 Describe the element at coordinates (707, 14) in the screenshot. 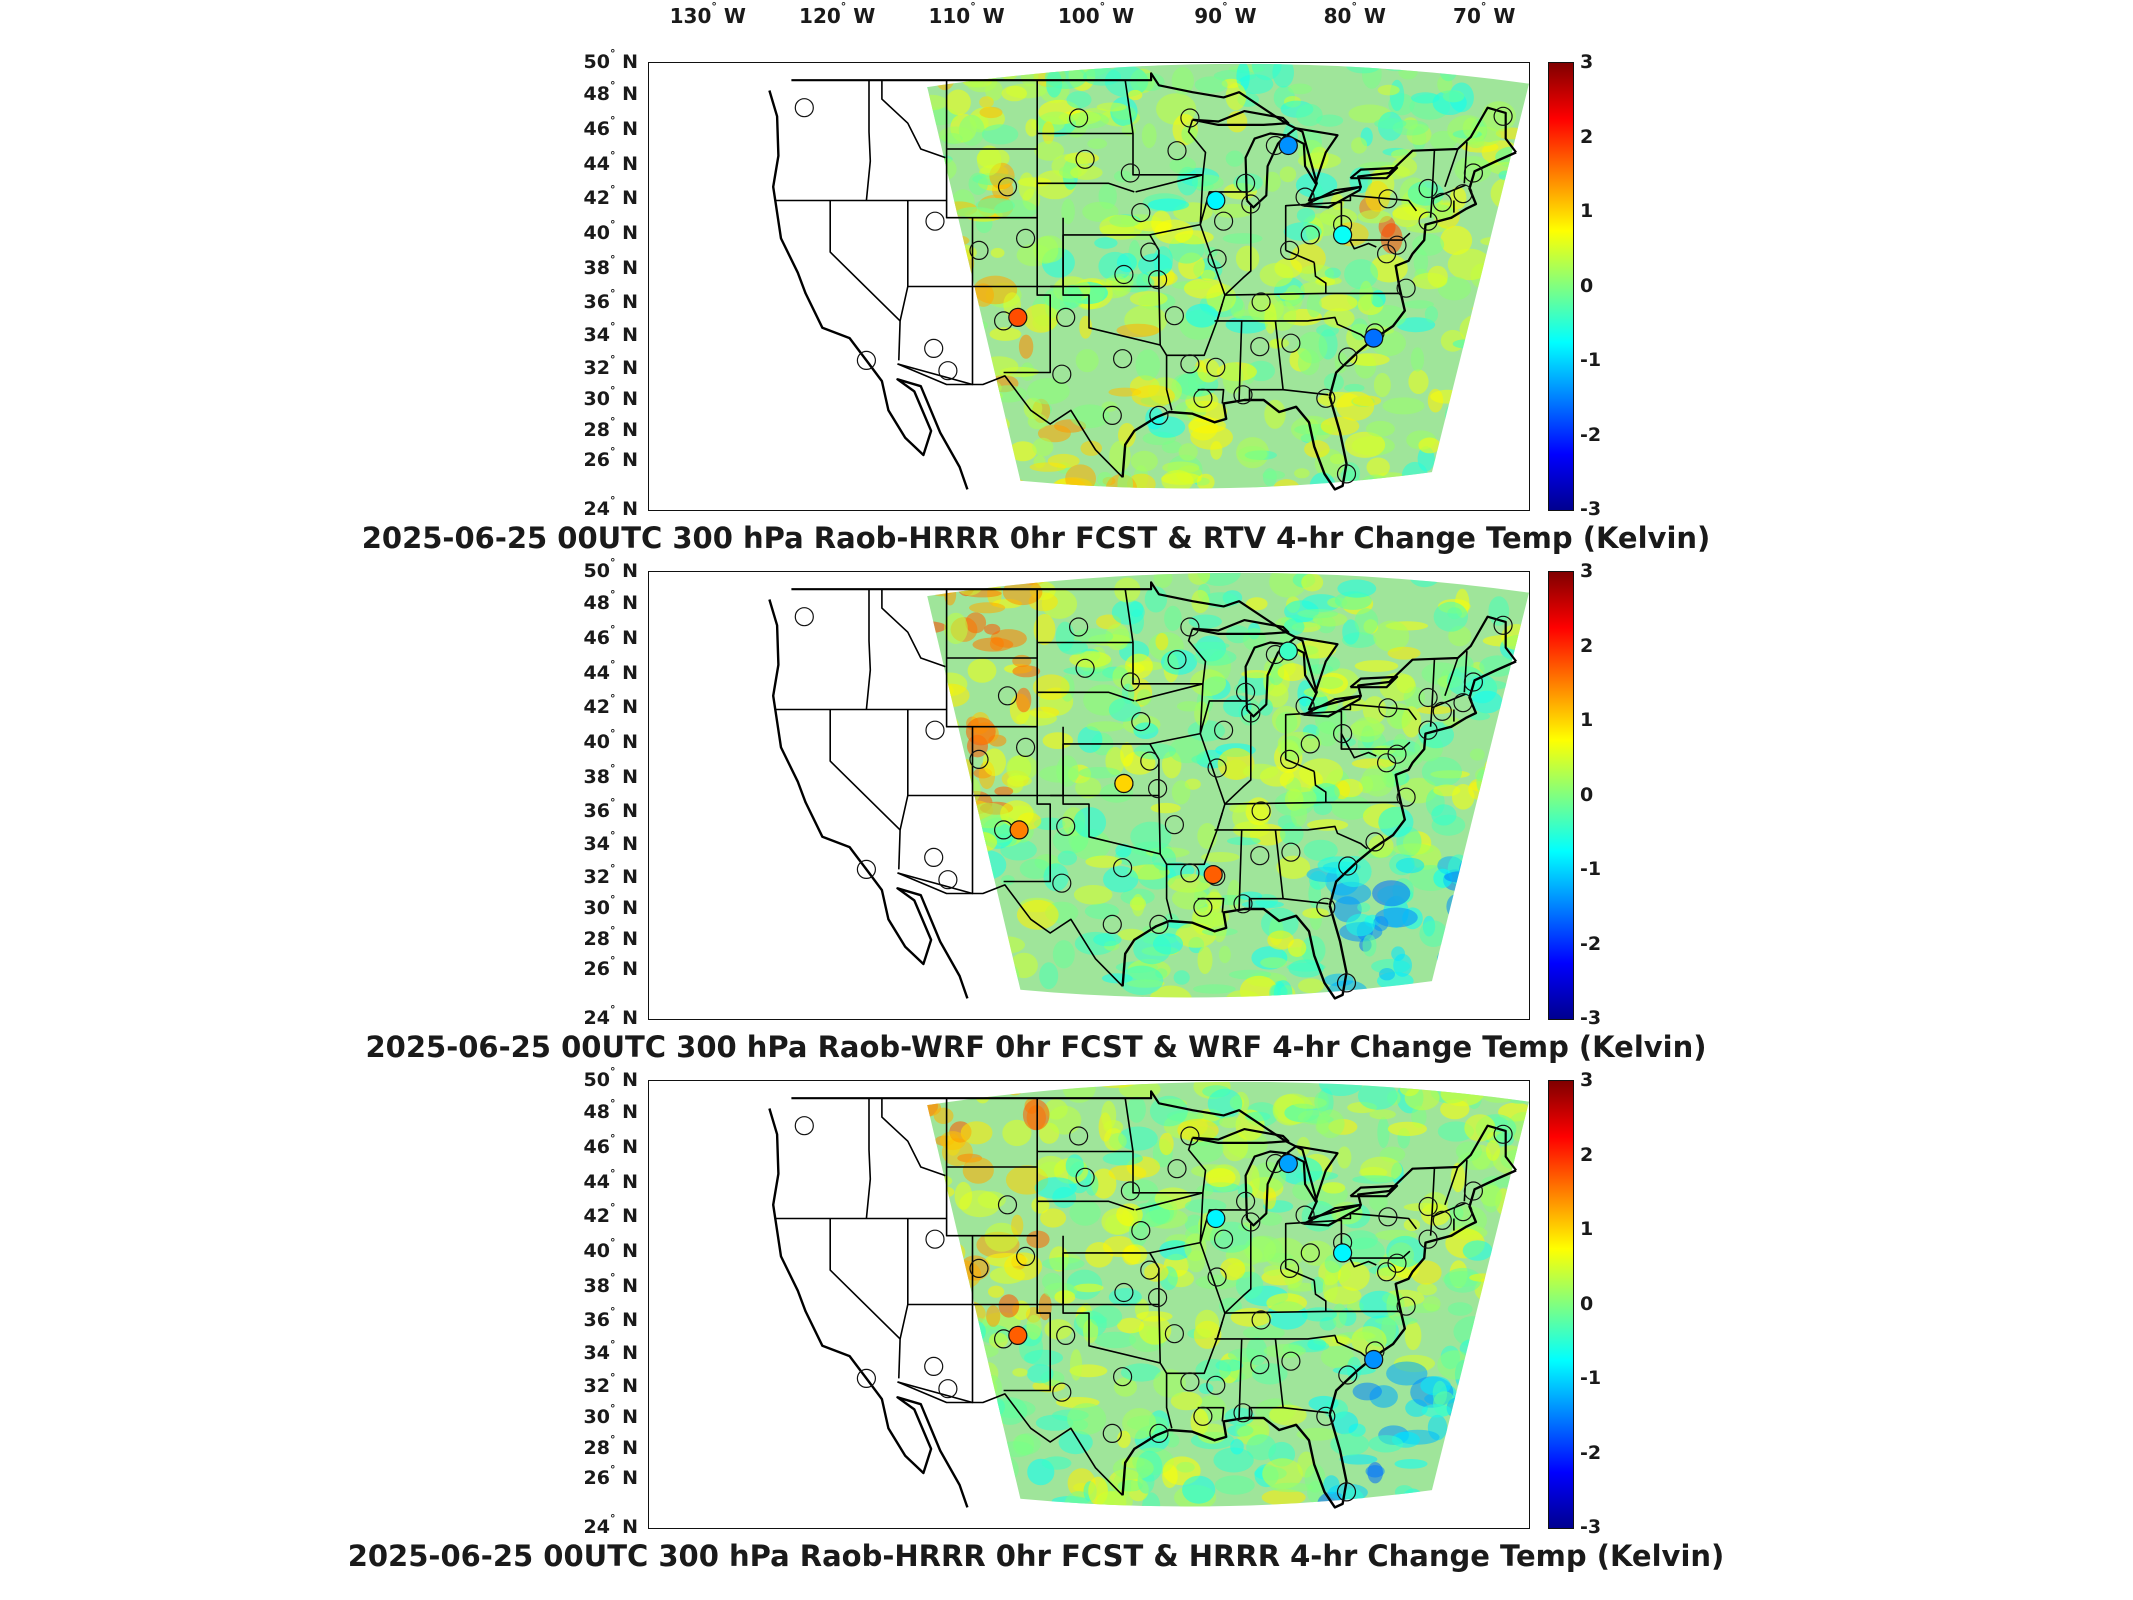

I see `longitude-tick-label: 130° W` at that location.